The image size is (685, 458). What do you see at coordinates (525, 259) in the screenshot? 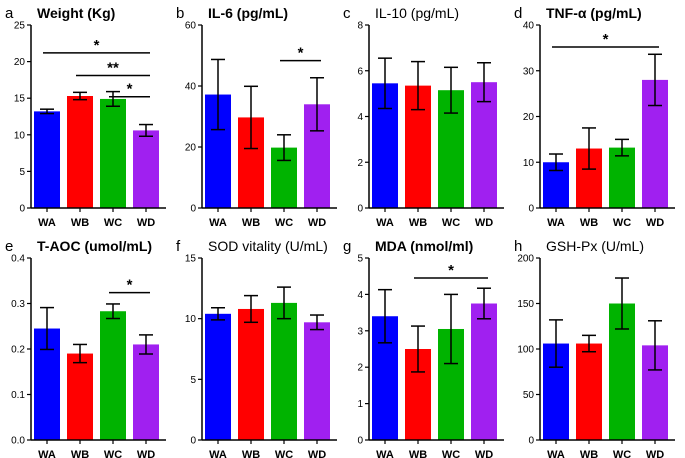
I see `y-tick-label: 200` at bounding box center [525, 259].